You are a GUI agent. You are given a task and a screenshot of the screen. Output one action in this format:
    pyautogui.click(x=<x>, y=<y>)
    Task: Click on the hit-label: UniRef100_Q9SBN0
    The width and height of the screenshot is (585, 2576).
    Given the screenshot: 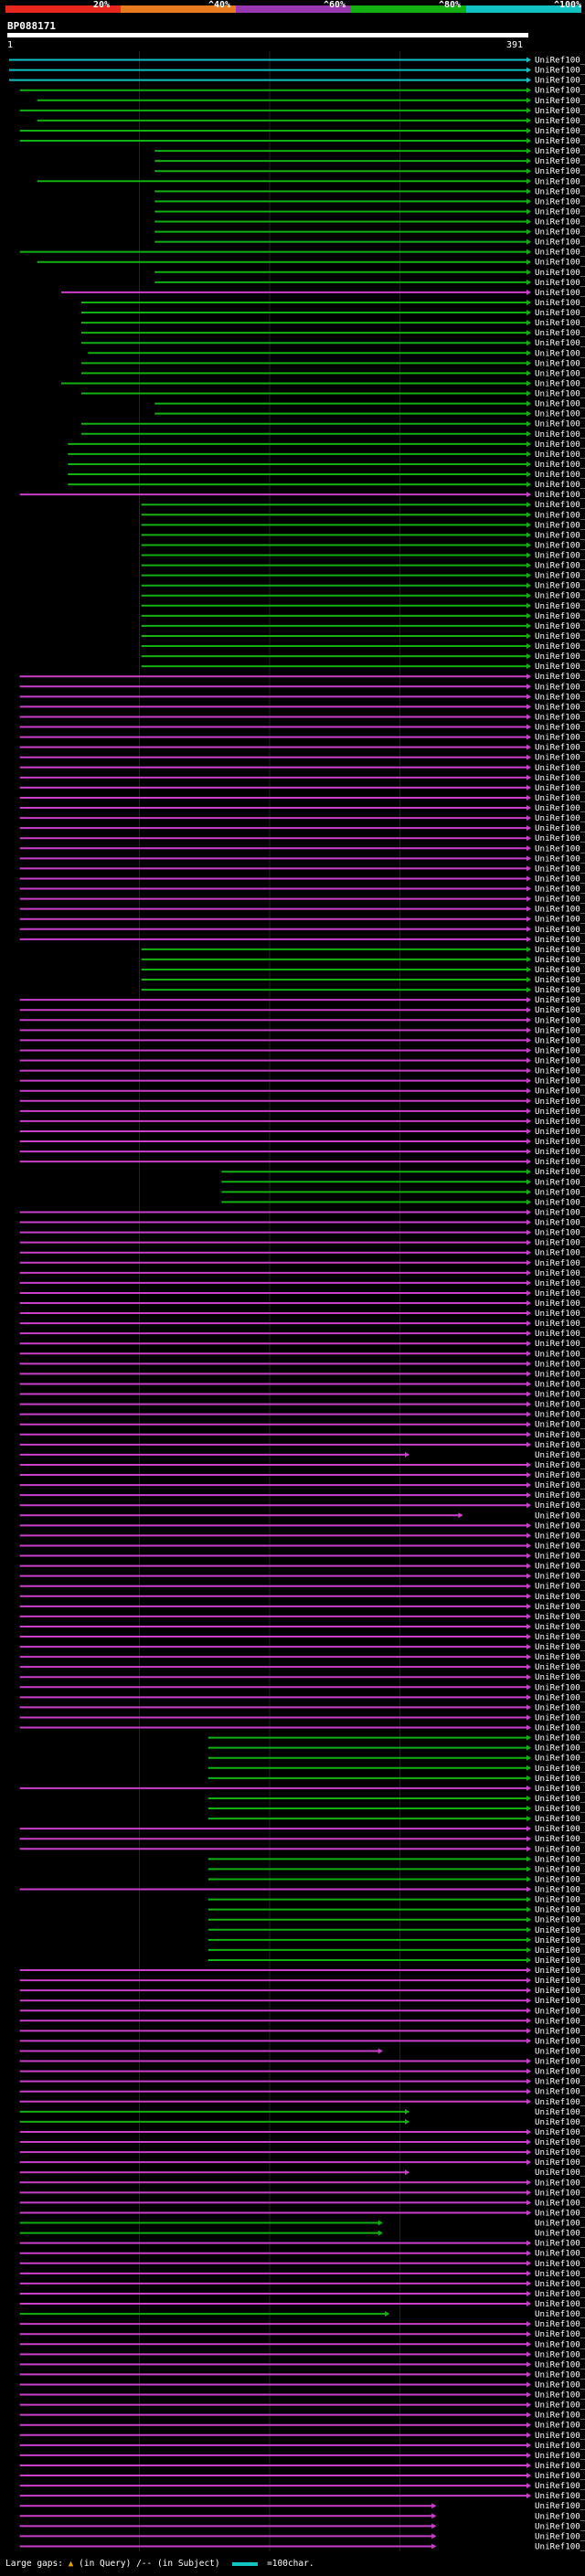 What is the action you would take?
    pyautogui.click(x=560, y=1900)
    